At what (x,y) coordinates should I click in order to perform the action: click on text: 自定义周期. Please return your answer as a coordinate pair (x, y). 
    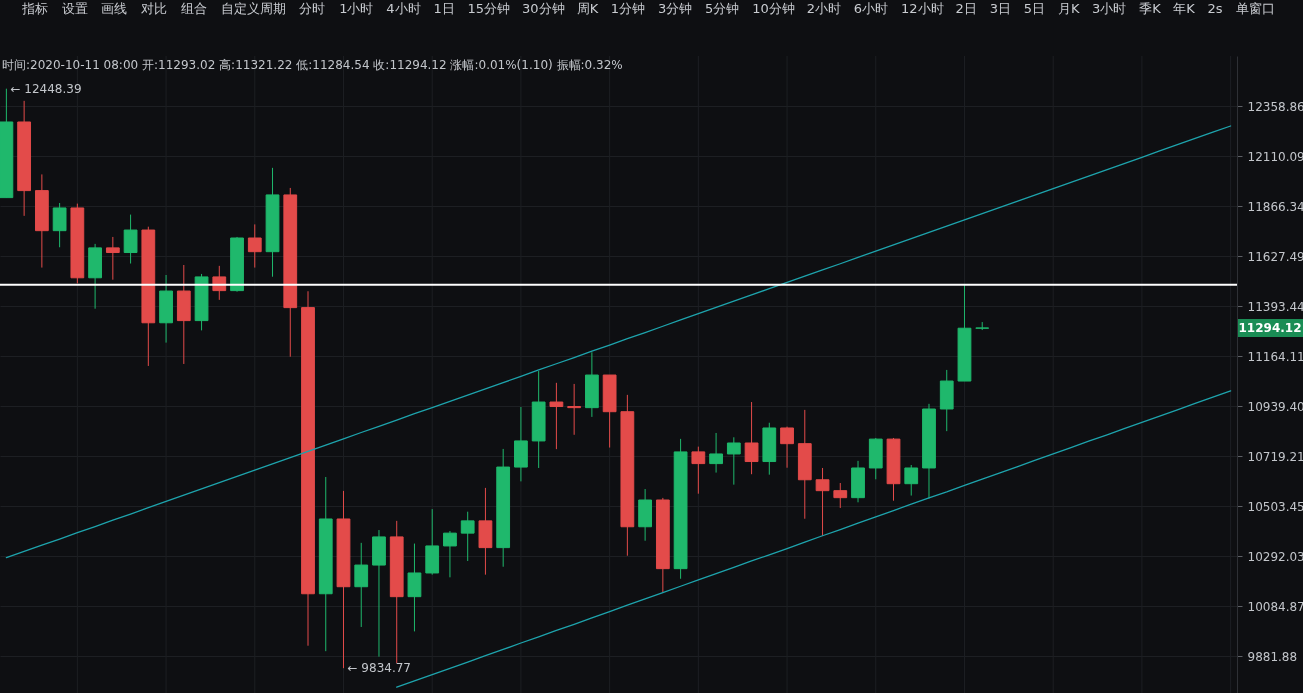
    Looking at the image, I should click on (253, 8).